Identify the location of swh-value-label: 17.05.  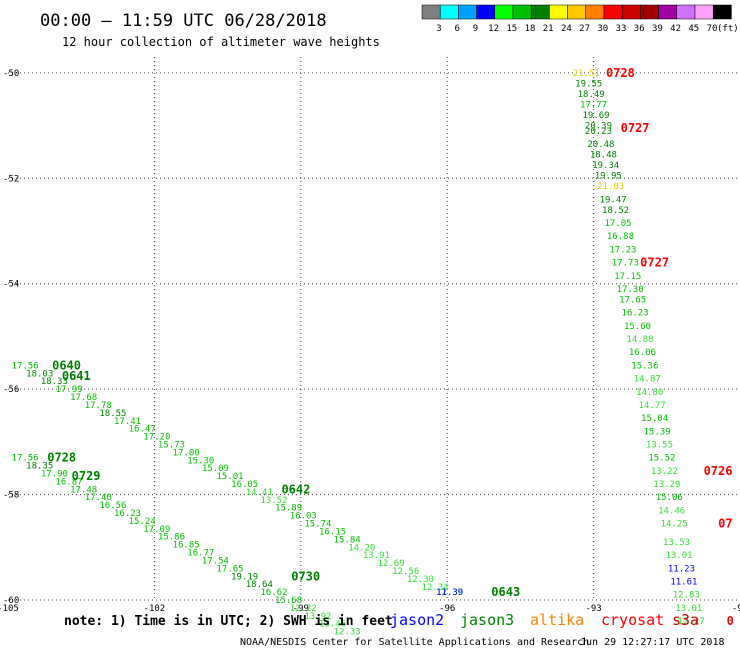
(617, 224).